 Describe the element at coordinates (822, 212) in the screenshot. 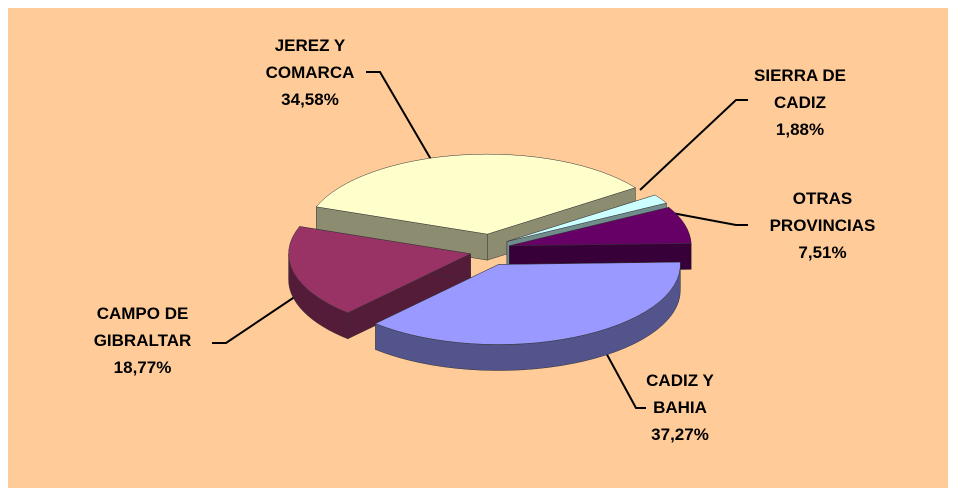

I see `category-label: OTRAS PROVINCIAS` at that location.